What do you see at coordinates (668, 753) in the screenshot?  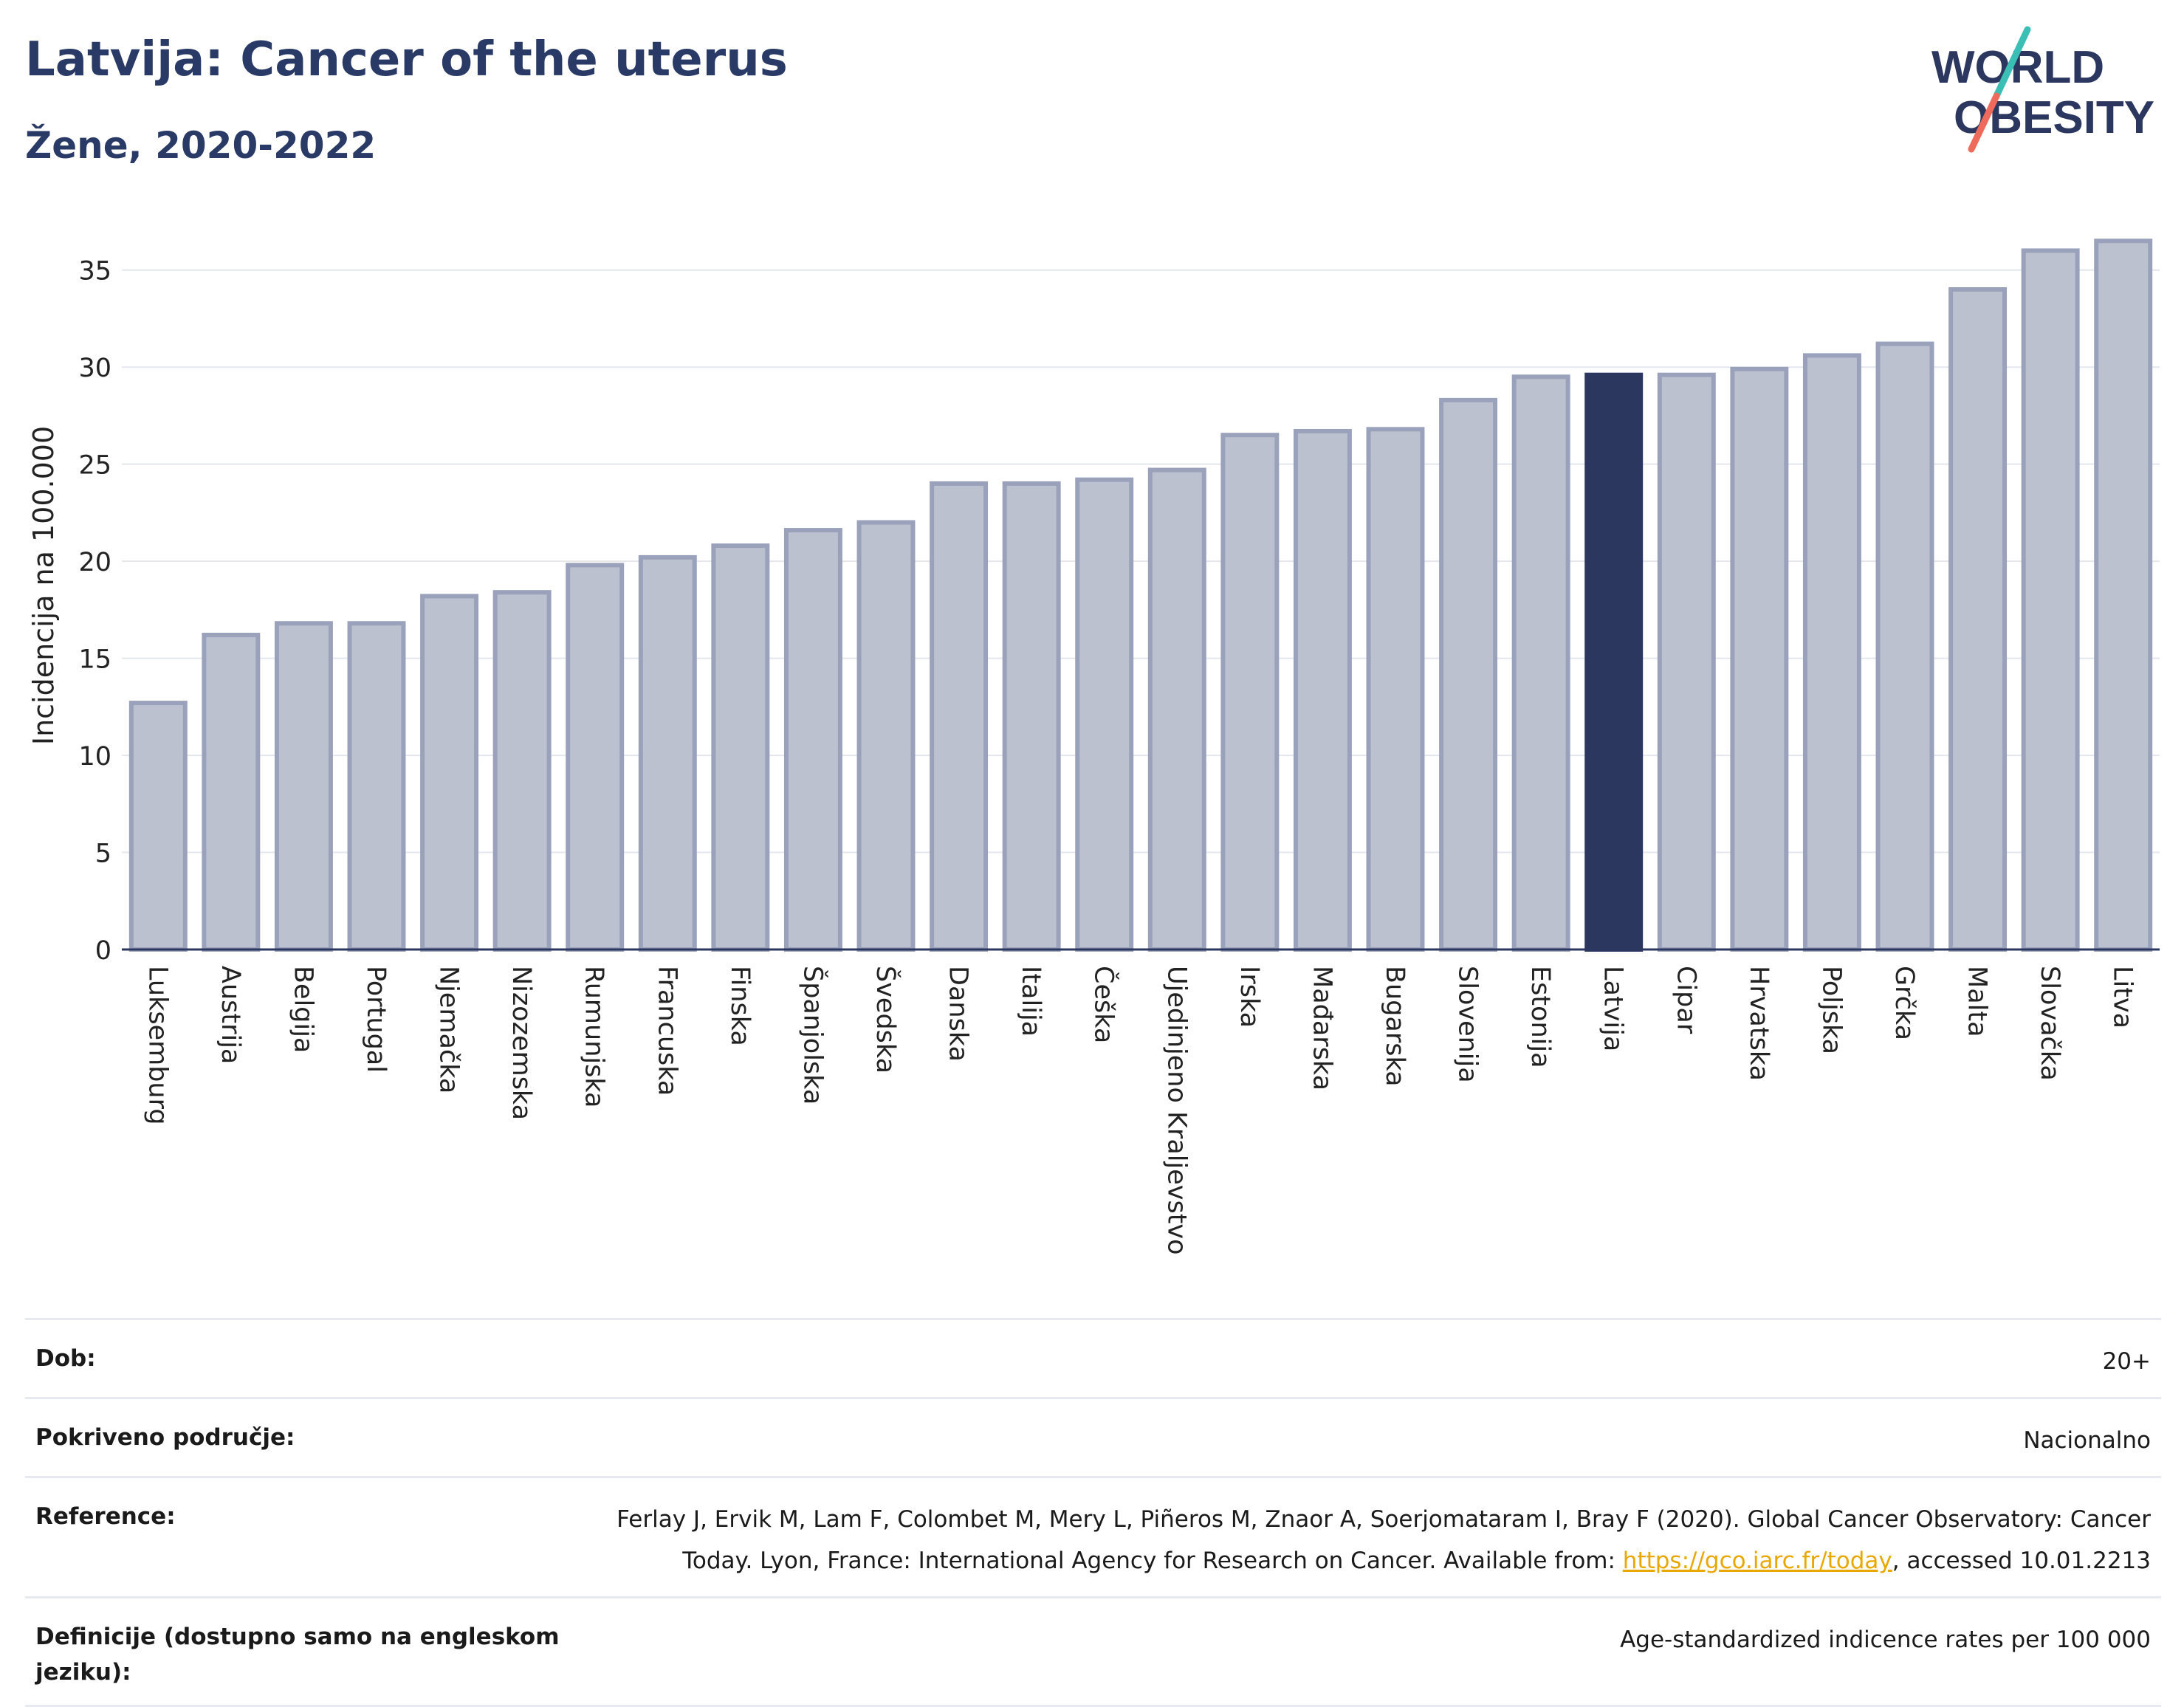 I see `bar-francuska` at bounding box center [668, 753].